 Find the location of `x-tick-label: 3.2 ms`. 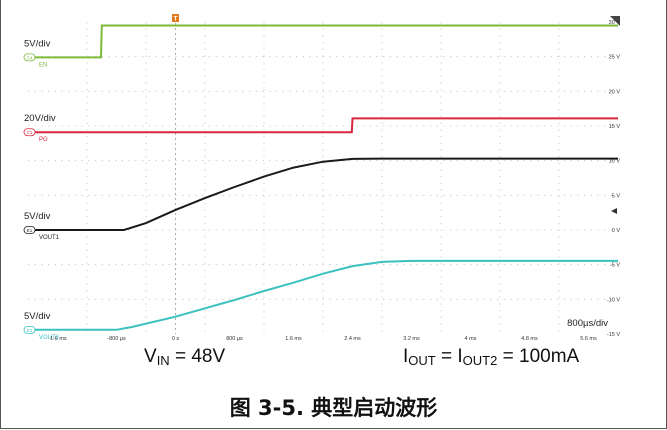

x-tick-label: 3.2 ms is located at coordinates (411, 339).